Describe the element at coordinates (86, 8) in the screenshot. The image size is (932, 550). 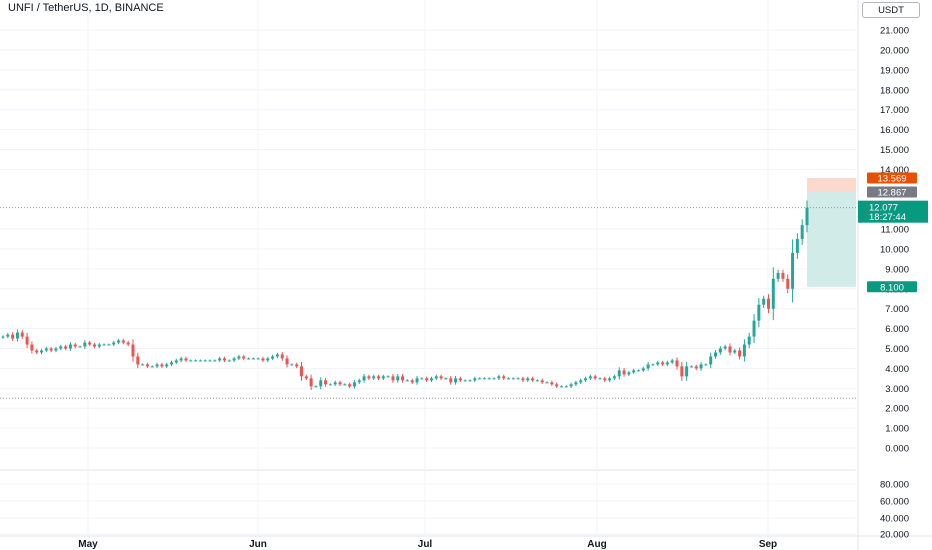
I see `symbol-title: UNFI / TetherUS, 1D, BINANCE` at that location.